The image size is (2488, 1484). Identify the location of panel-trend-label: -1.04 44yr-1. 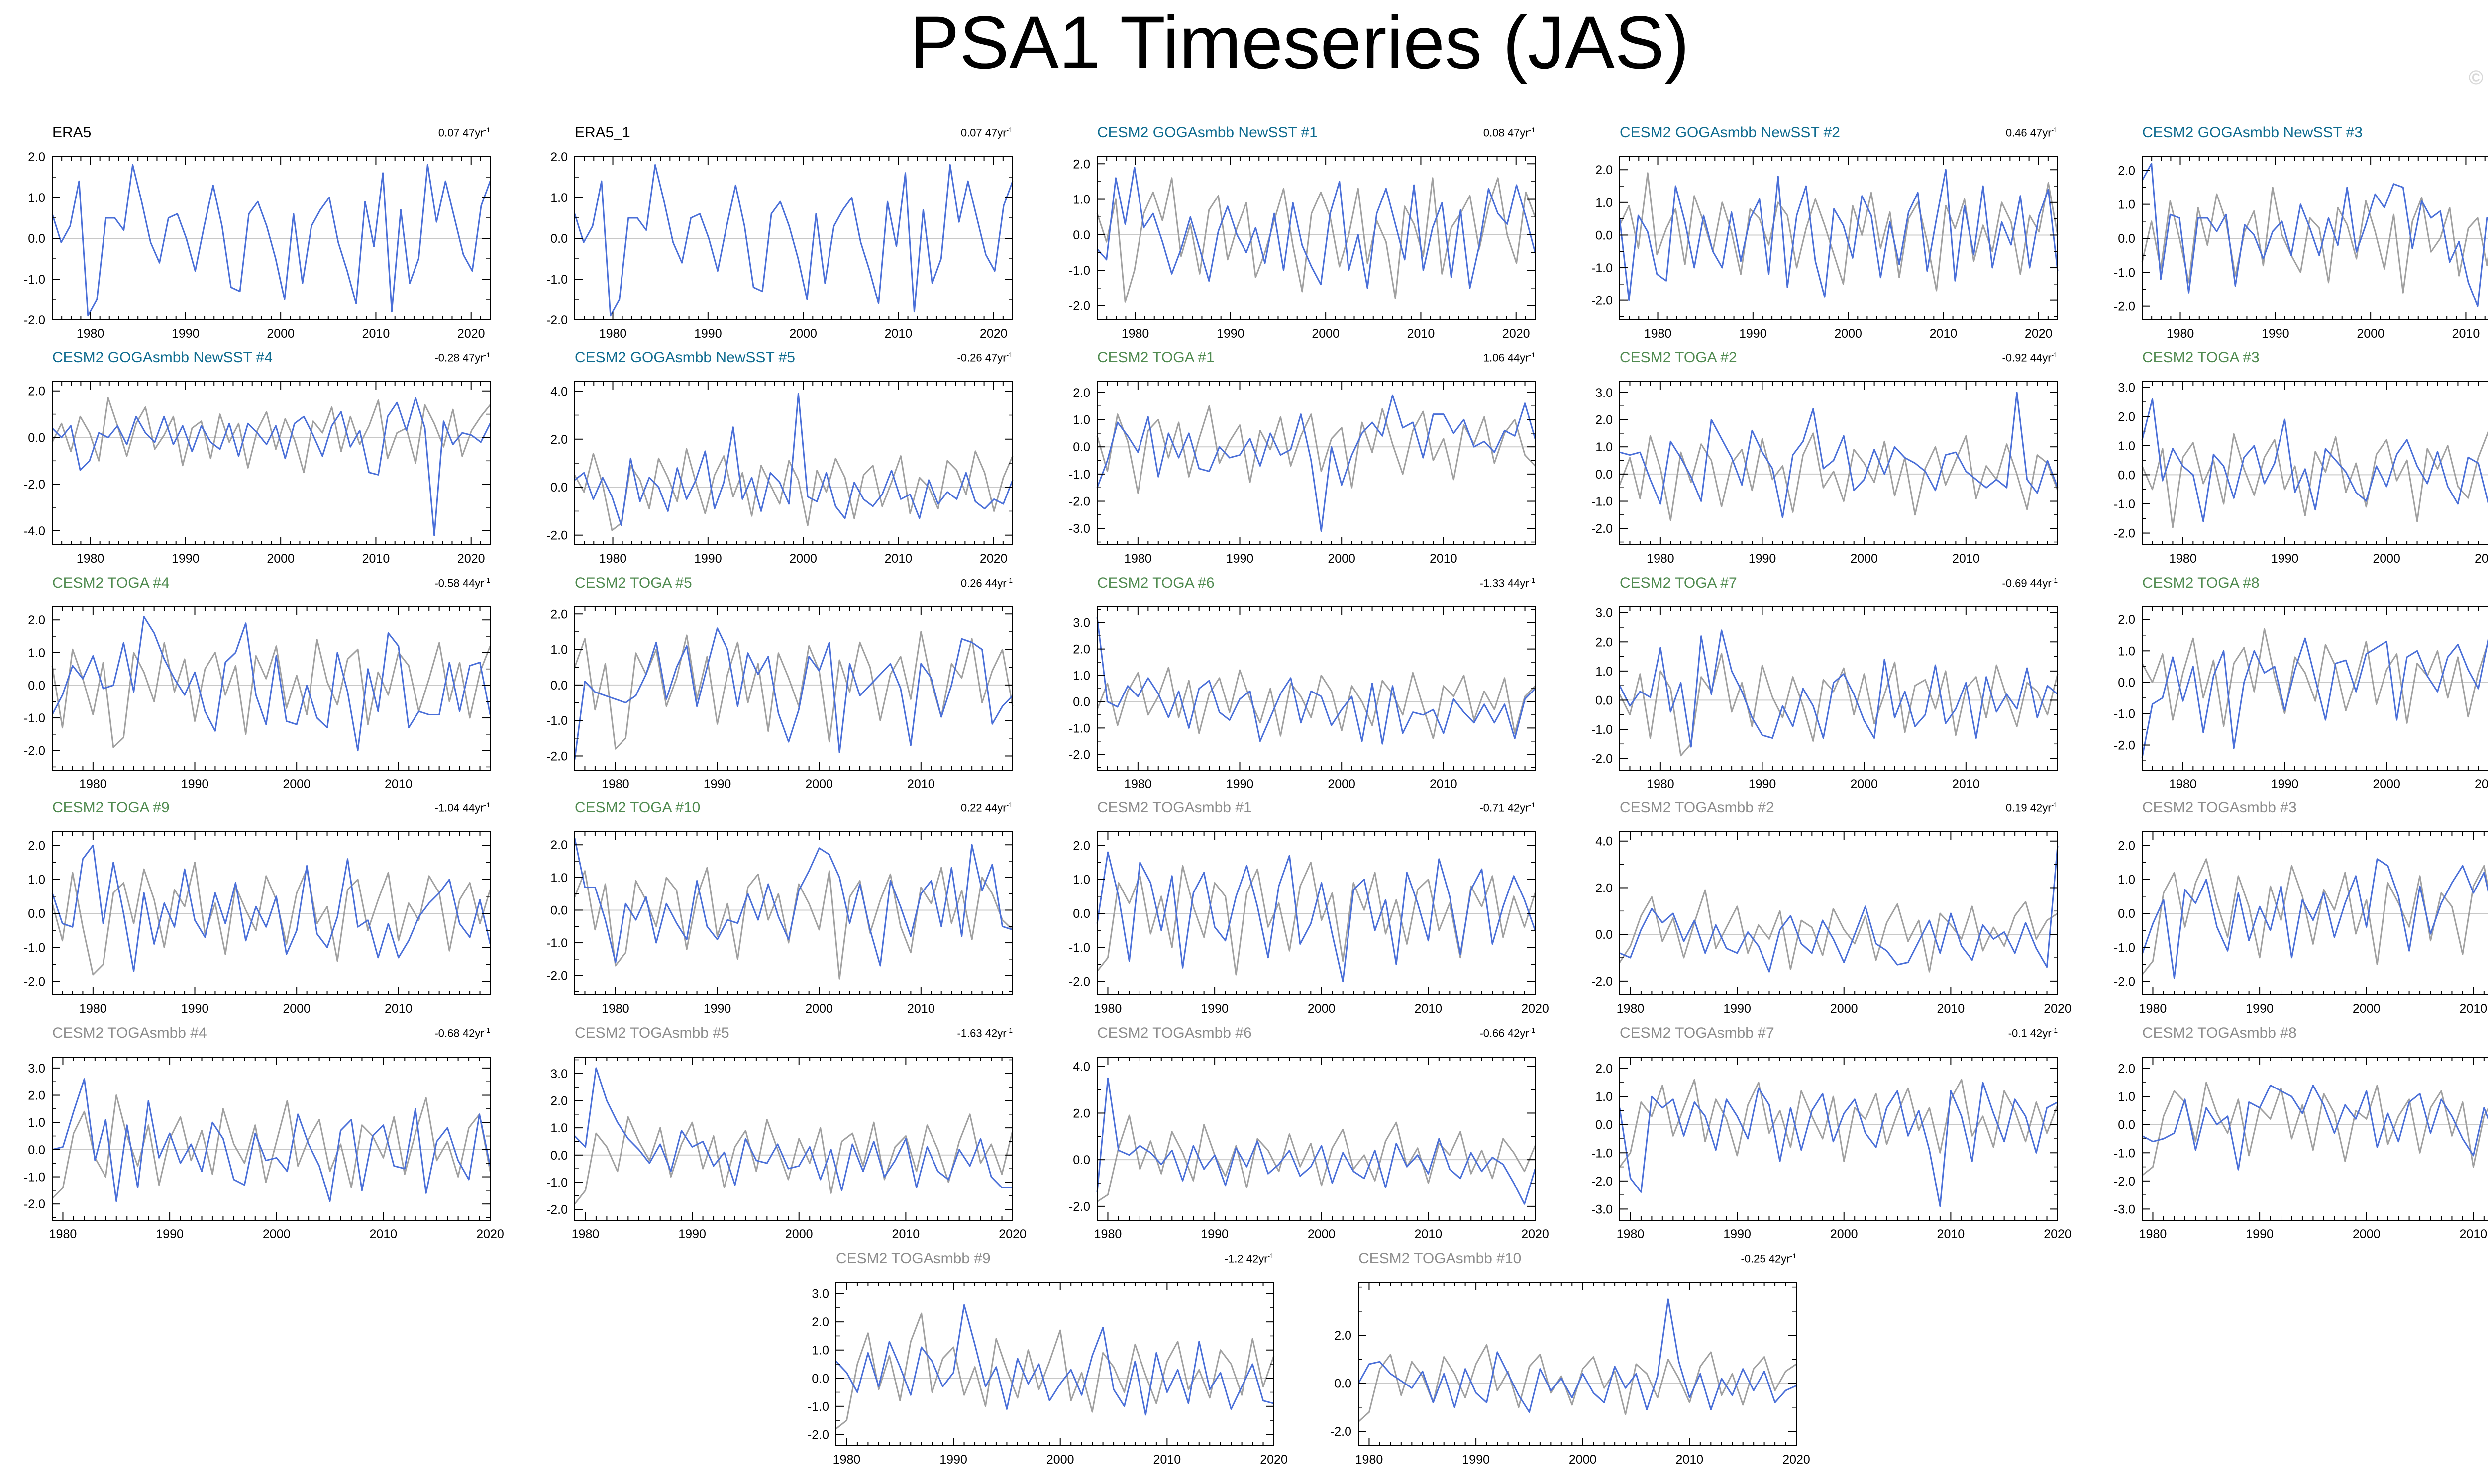
(462, 808).